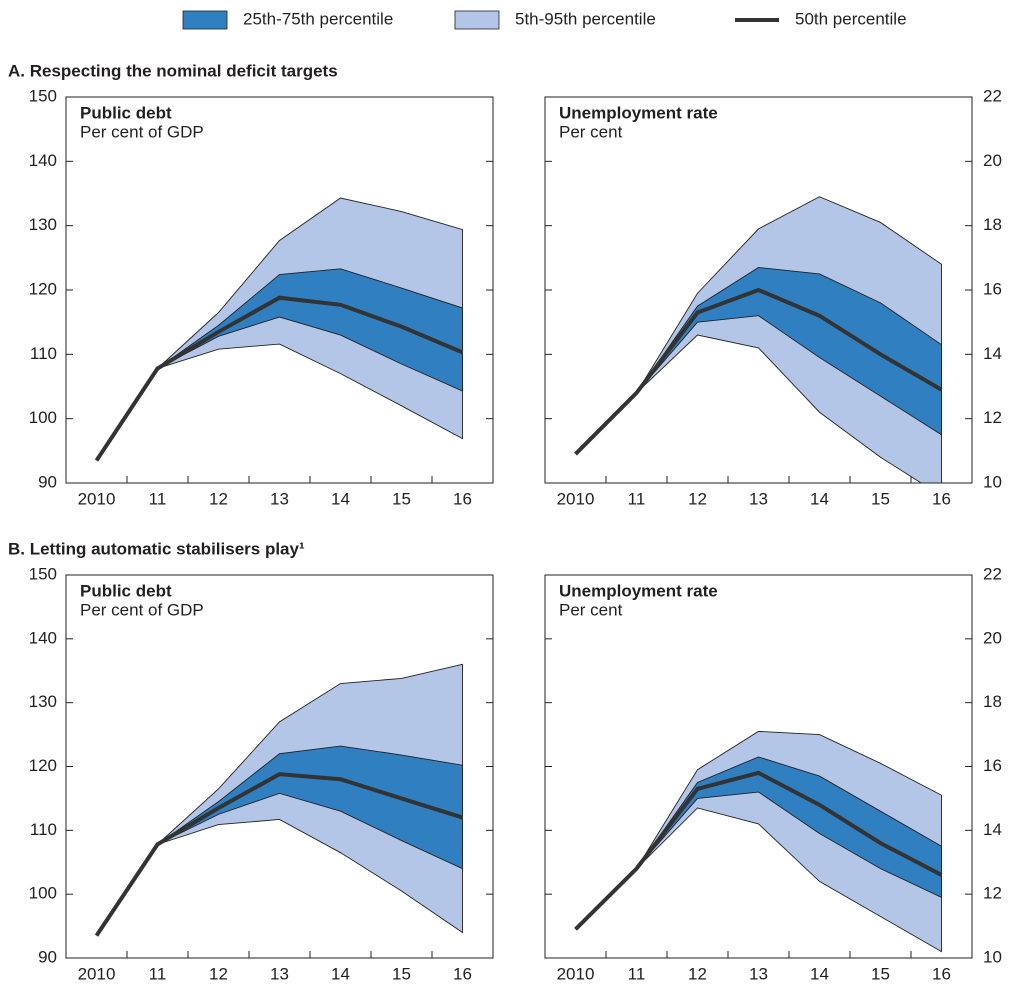 Image resolution: width=1015 pixels, height=991 pixels. What do you see at coordinates (851, 18) in the screenshot?
I see `legend-label: 50th percentile` at bounding box center [851, 18].